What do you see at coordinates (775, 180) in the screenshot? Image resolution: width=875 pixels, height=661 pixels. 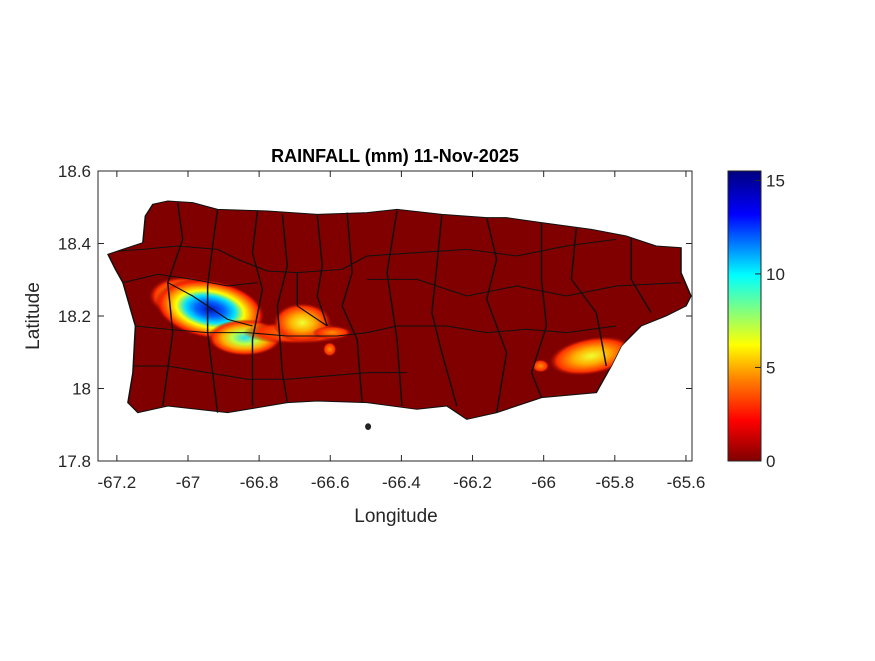 I see `colorbar-tick-label: 15` at bounding box center [775, 180].